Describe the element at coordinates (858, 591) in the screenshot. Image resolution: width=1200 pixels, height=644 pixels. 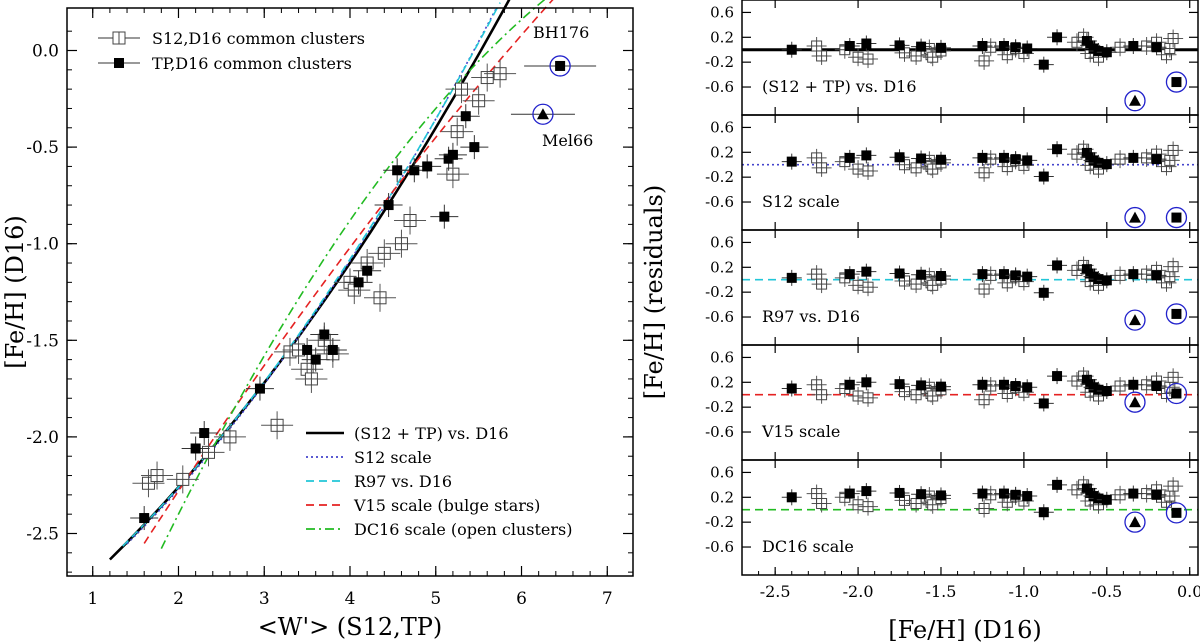
I see `right-x-tick-label: -2.0` at that location.